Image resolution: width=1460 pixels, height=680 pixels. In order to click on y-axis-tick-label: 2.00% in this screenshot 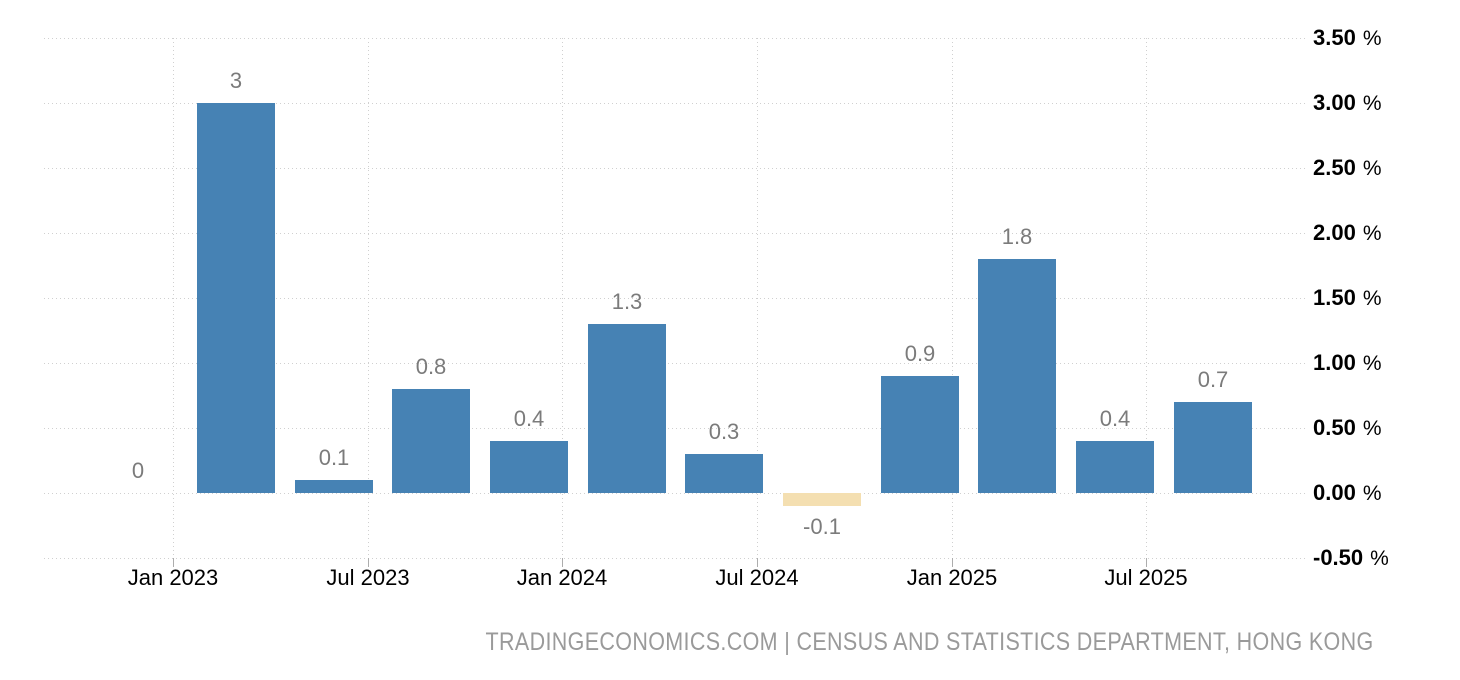, I will do `click(1347, 233)`.